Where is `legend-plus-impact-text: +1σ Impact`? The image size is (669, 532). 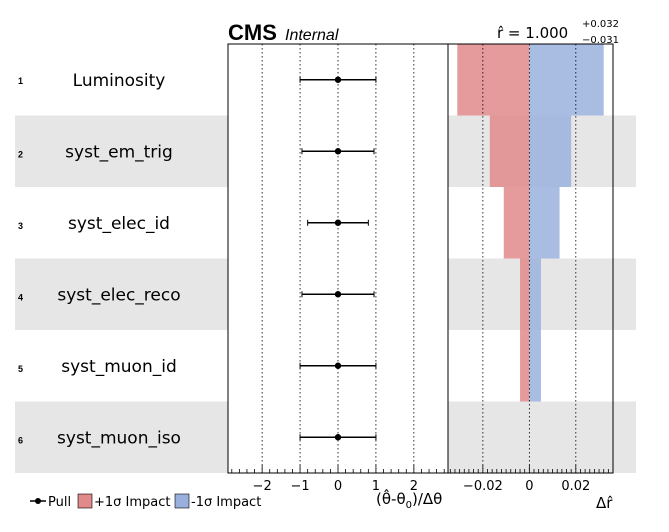
legend-plus-impact-text: +1σ Impact is located at coordinates (132, 502).